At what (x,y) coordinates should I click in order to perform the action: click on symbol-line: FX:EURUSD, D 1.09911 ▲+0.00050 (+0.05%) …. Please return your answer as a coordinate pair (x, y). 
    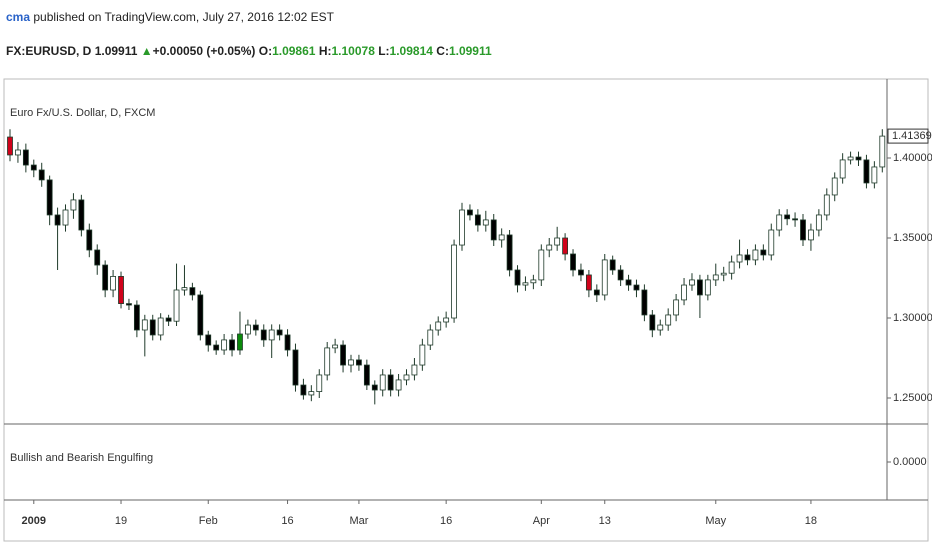
    Looking at the image, I should click on (249, 51).